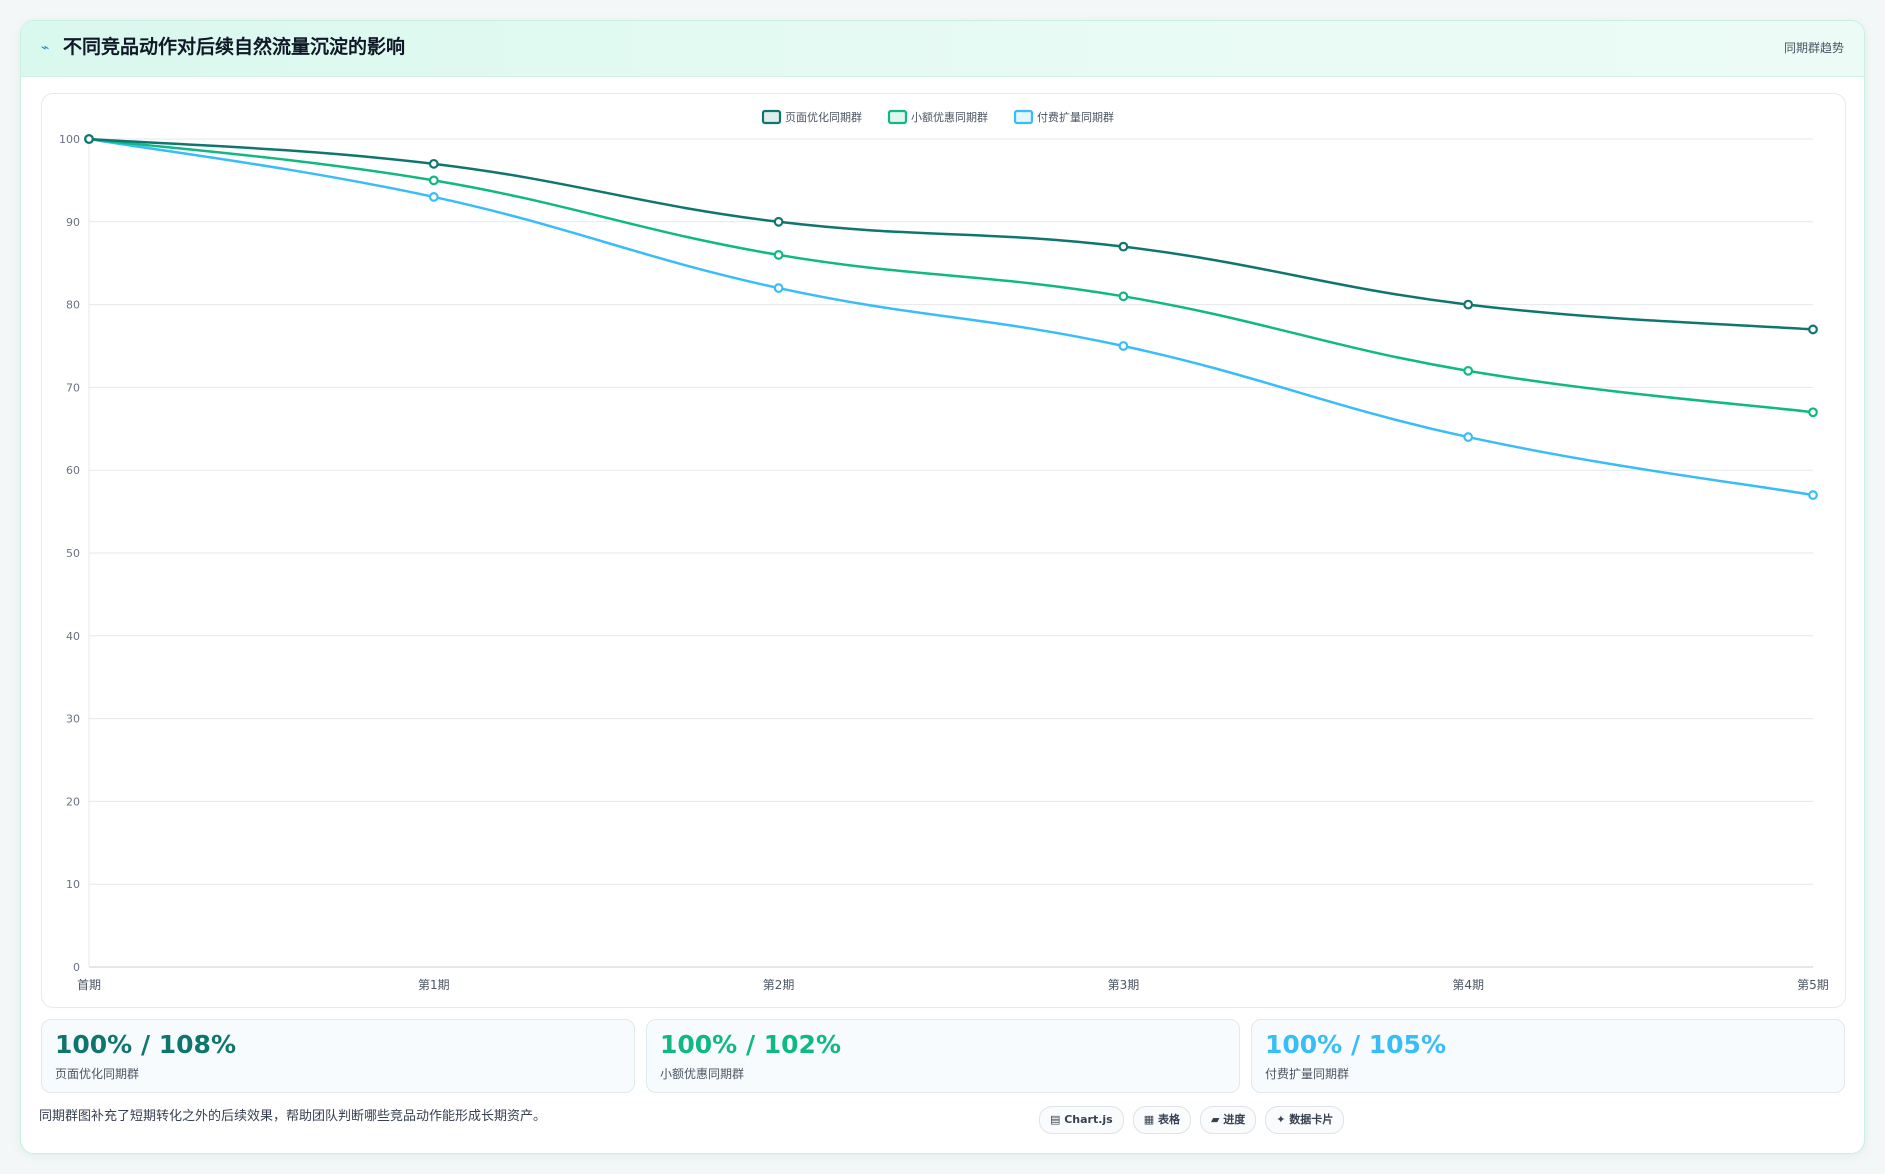 The width and height of the screenshot is (1885, 1174). What do you see at coordinates (76, 967) in the screenshot?
I see `y-tick-label: 0` at bounding box center [76, 967].